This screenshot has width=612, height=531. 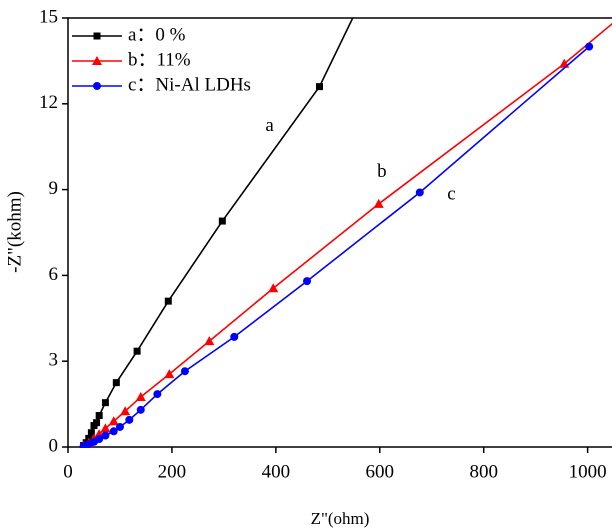 I want to click on y-tick-label: 6, so click(x=54, y=274).